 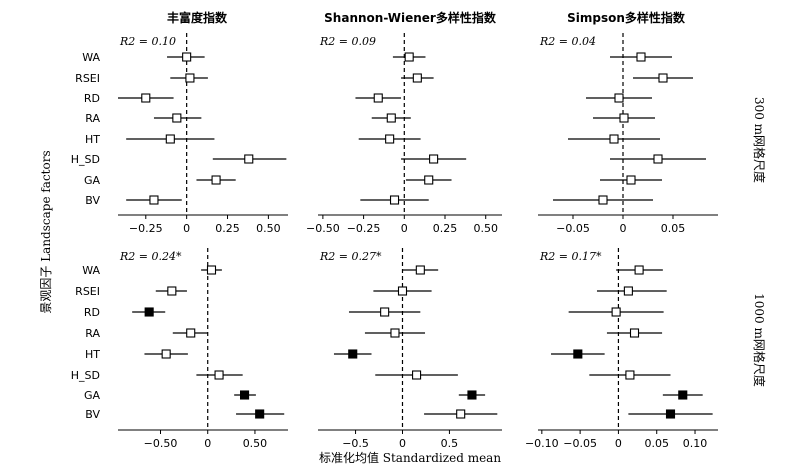 What do you see at coordinates (350, 256) in the screenshot?
I see `r-squared-annotation: R2 = 0.27*` at bounding box center [350, 256].